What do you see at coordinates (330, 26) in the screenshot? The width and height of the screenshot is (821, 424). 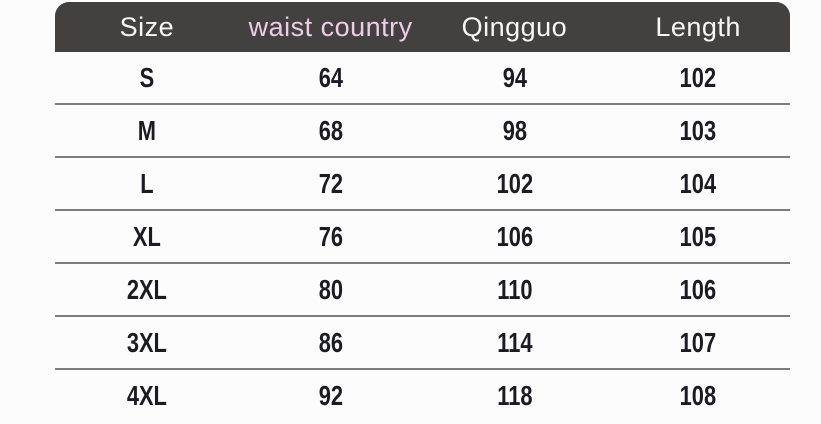 I see `header-waist-country: waist country` at bounding box center [330, 26].